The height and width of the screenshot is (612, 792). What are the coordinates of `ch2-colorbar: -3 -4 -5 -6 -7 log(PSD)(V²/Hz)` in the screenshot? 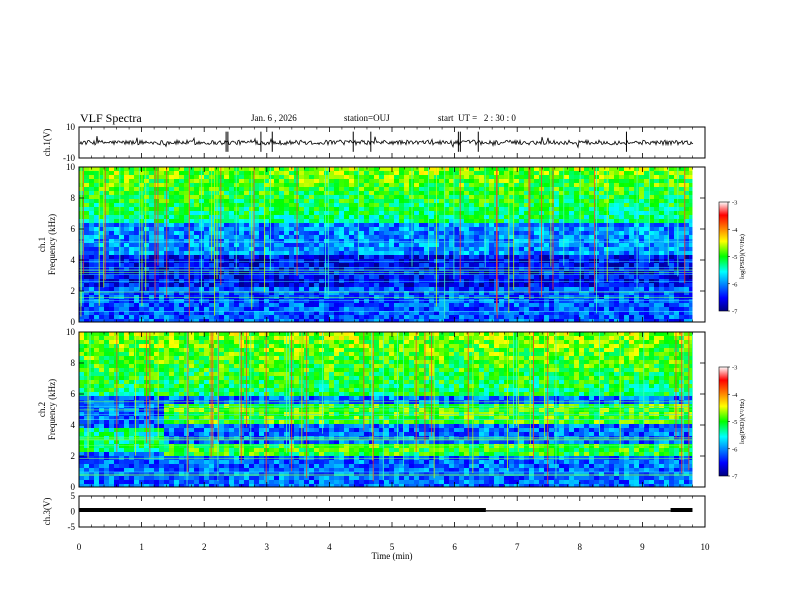 It's located at (732, 423).